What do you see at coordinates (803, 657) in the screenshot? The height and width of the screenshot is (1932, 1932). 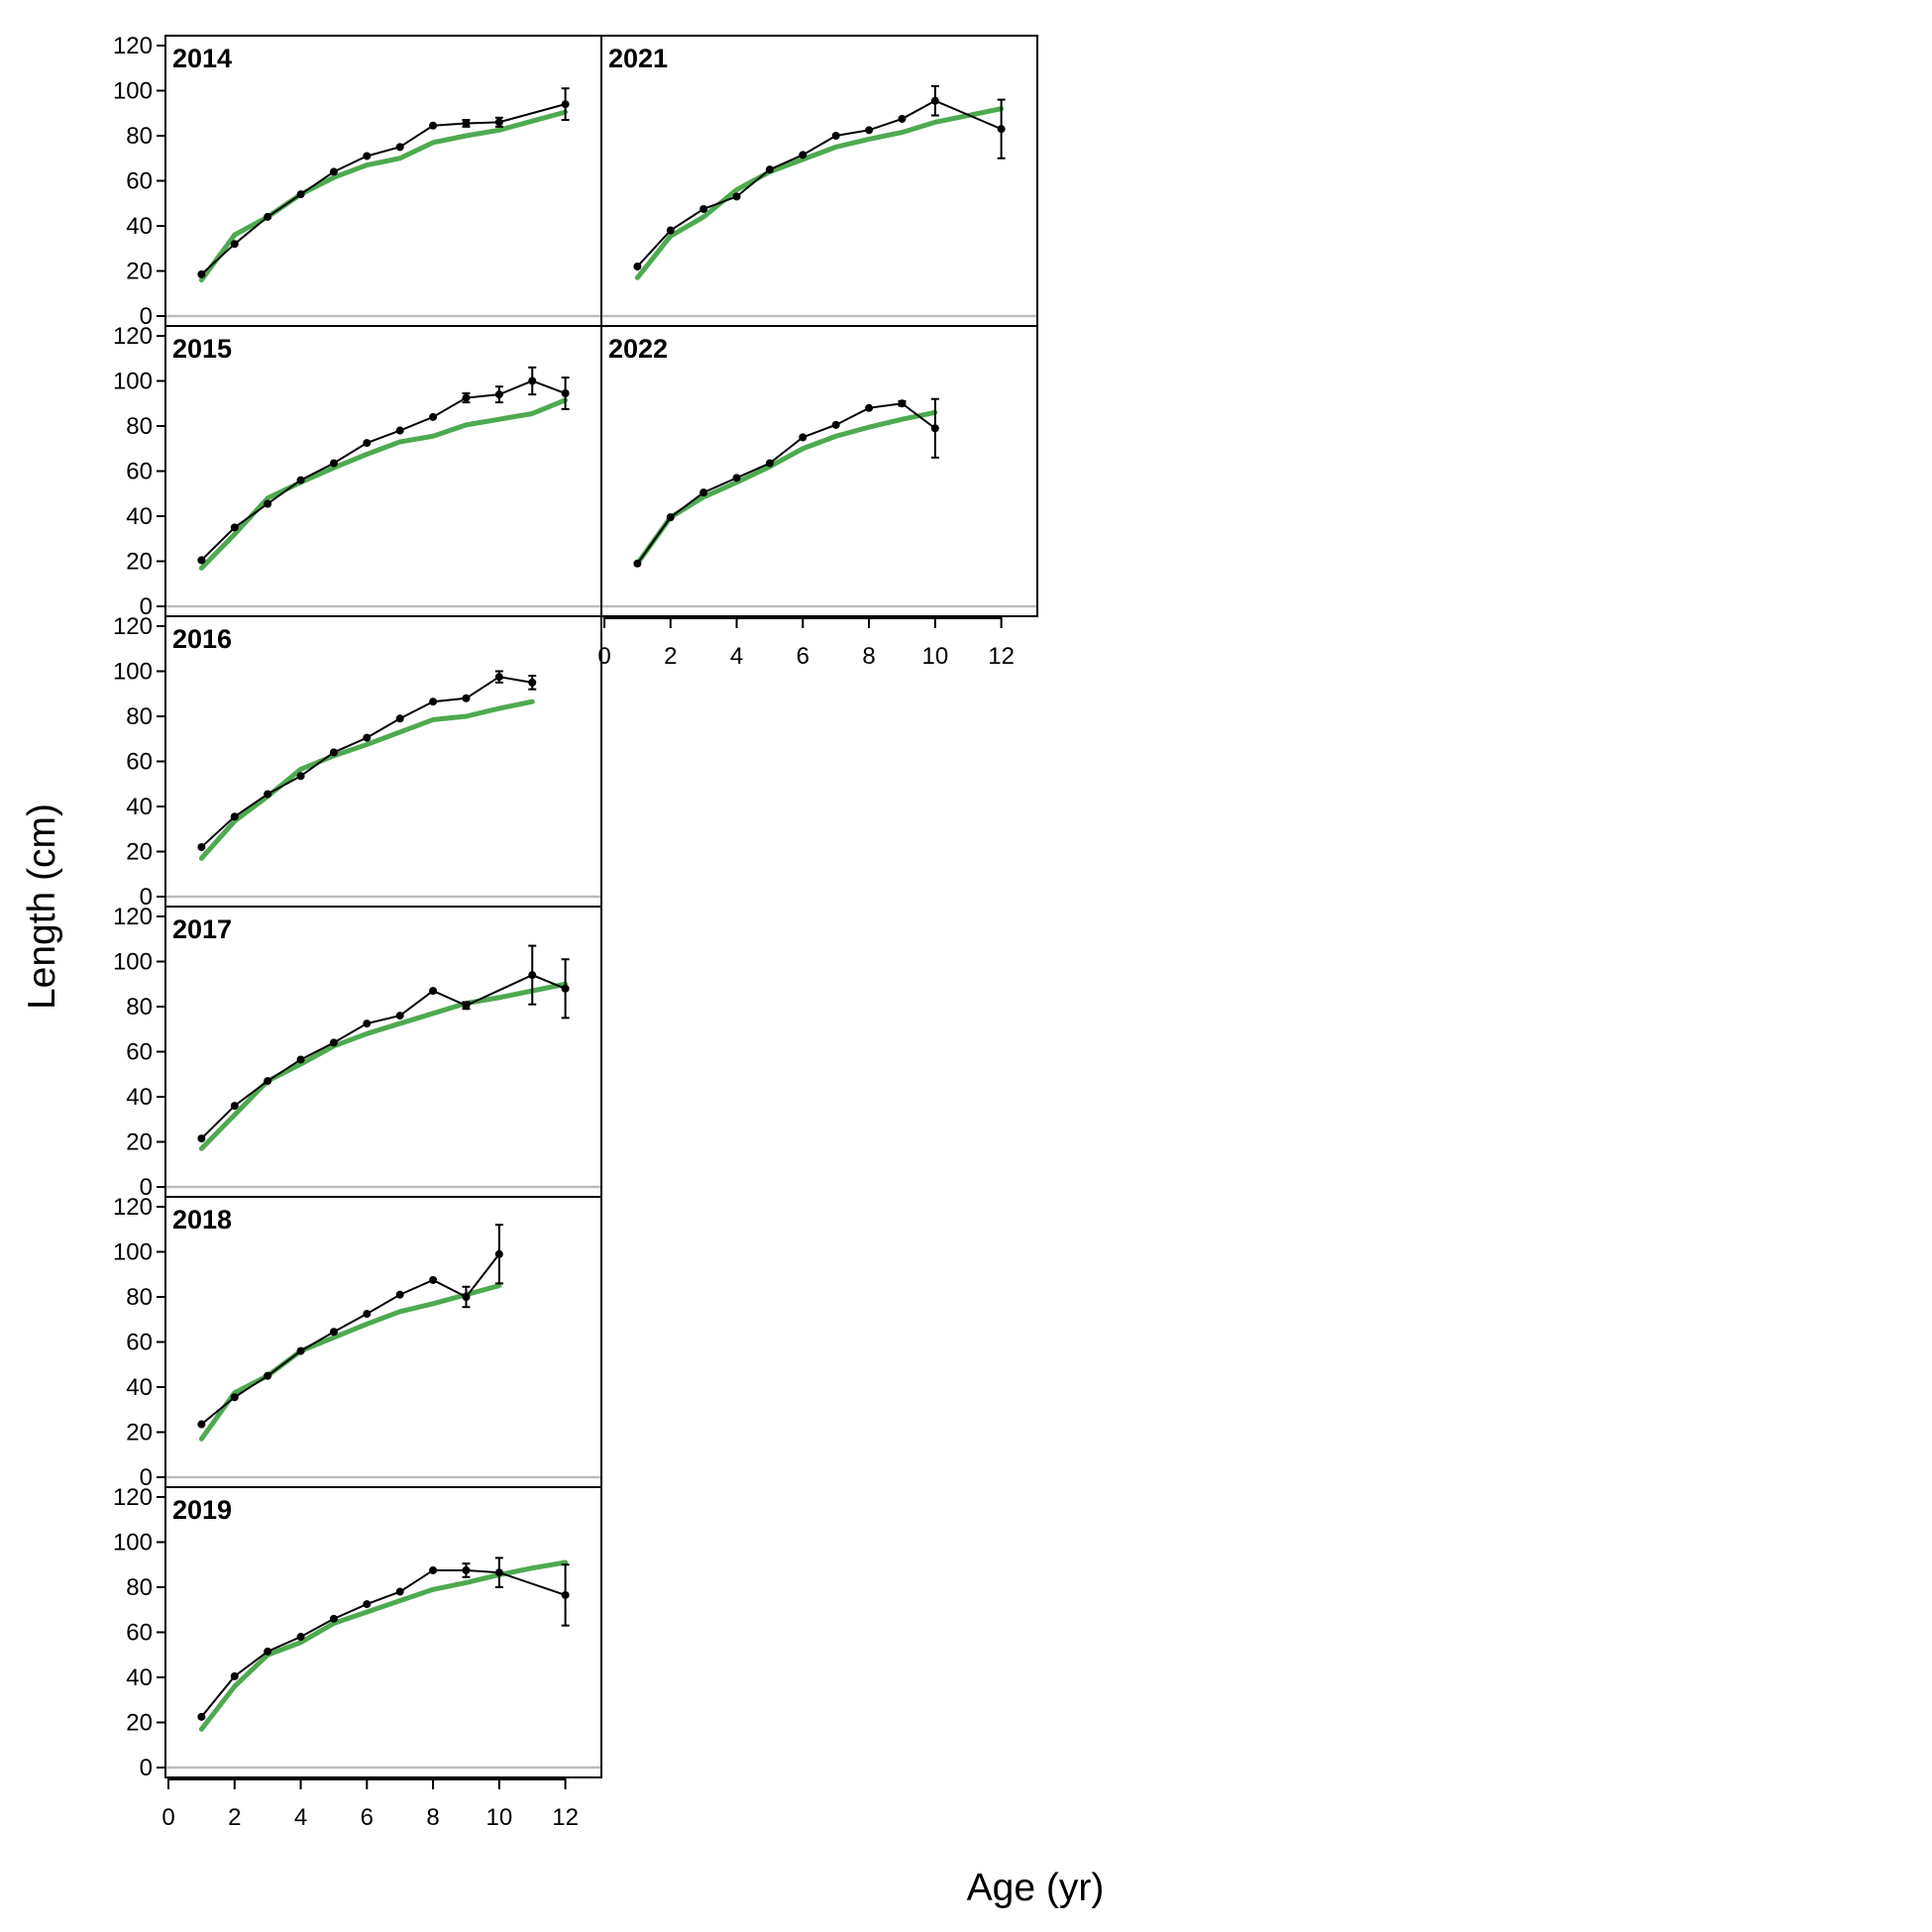 I see `x-tick-label: 6` at bounding box center [803, 657].